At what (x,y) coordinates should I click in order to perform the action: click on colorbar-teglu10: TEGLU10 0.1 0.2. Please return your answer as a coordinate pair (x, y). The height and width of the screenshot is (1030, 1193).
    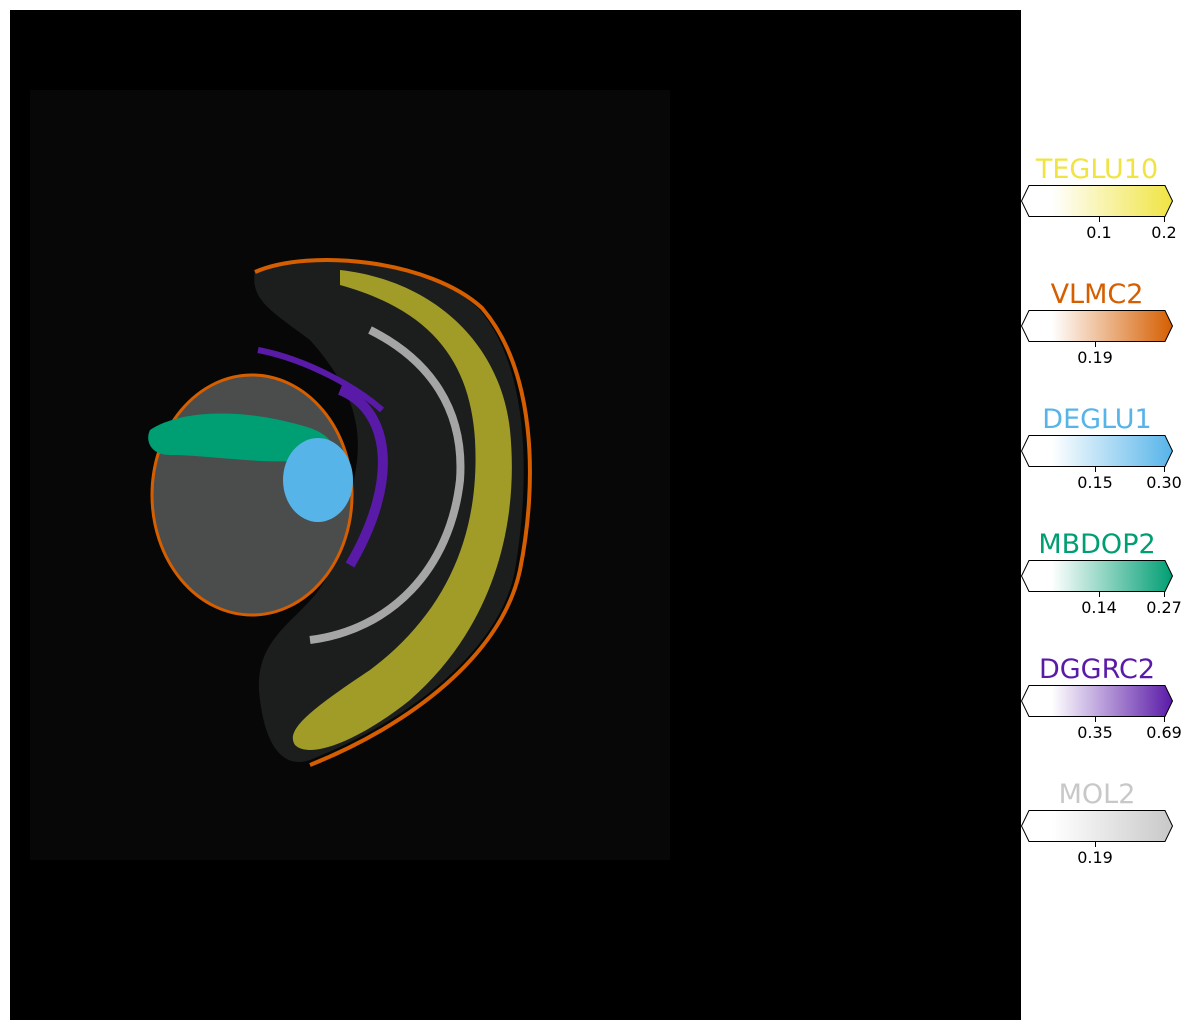
    Looking at the image, I should click on (1099, 198).